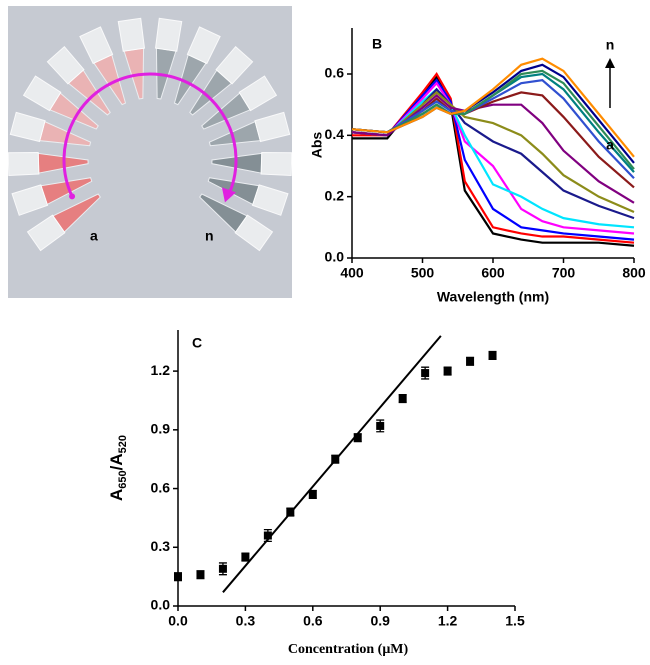  Describe the element at coordinates (94, 236) in the screenshot. I see `photo-label: a` at that location.